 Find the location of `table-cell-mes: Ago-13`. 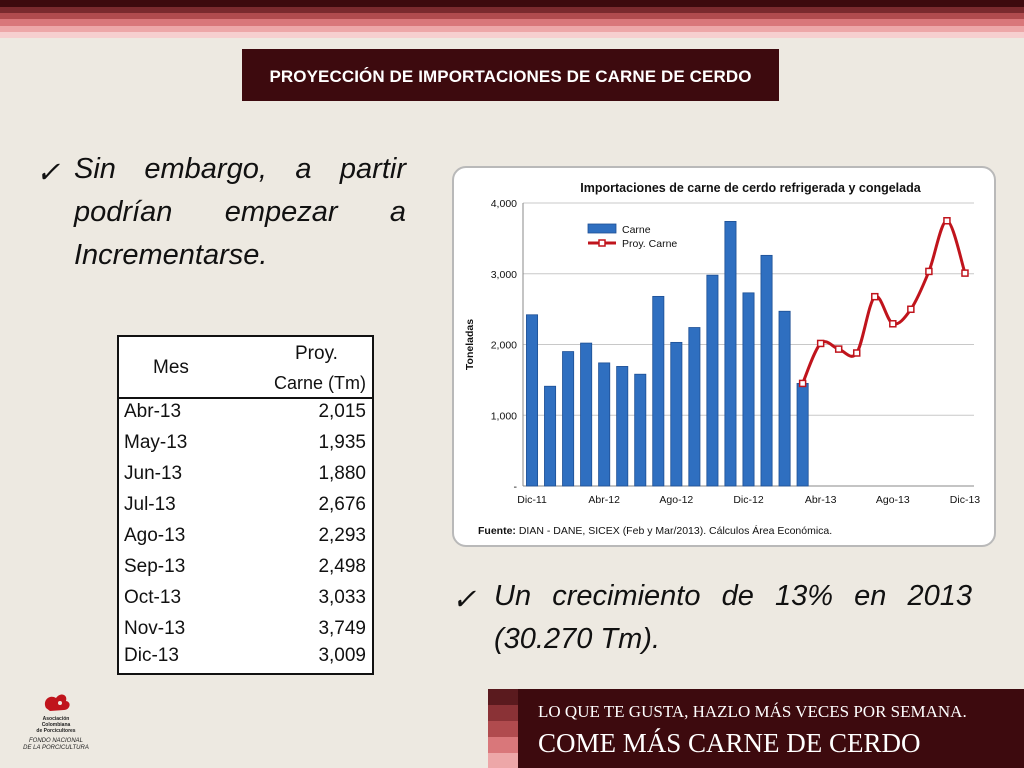

table-cell-mes: Ago-13 is located at coordinates (155, 535).